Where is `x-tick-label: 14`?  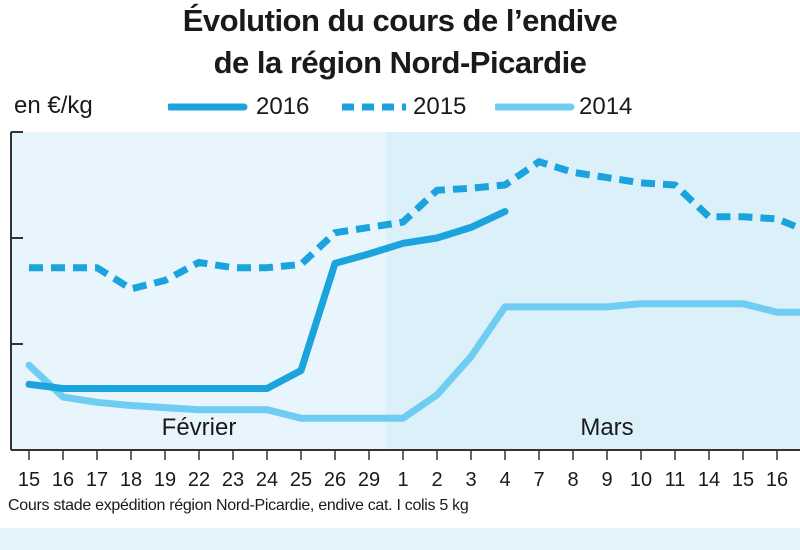
x-tick-label: 14 is located at coordinates (709, 479).